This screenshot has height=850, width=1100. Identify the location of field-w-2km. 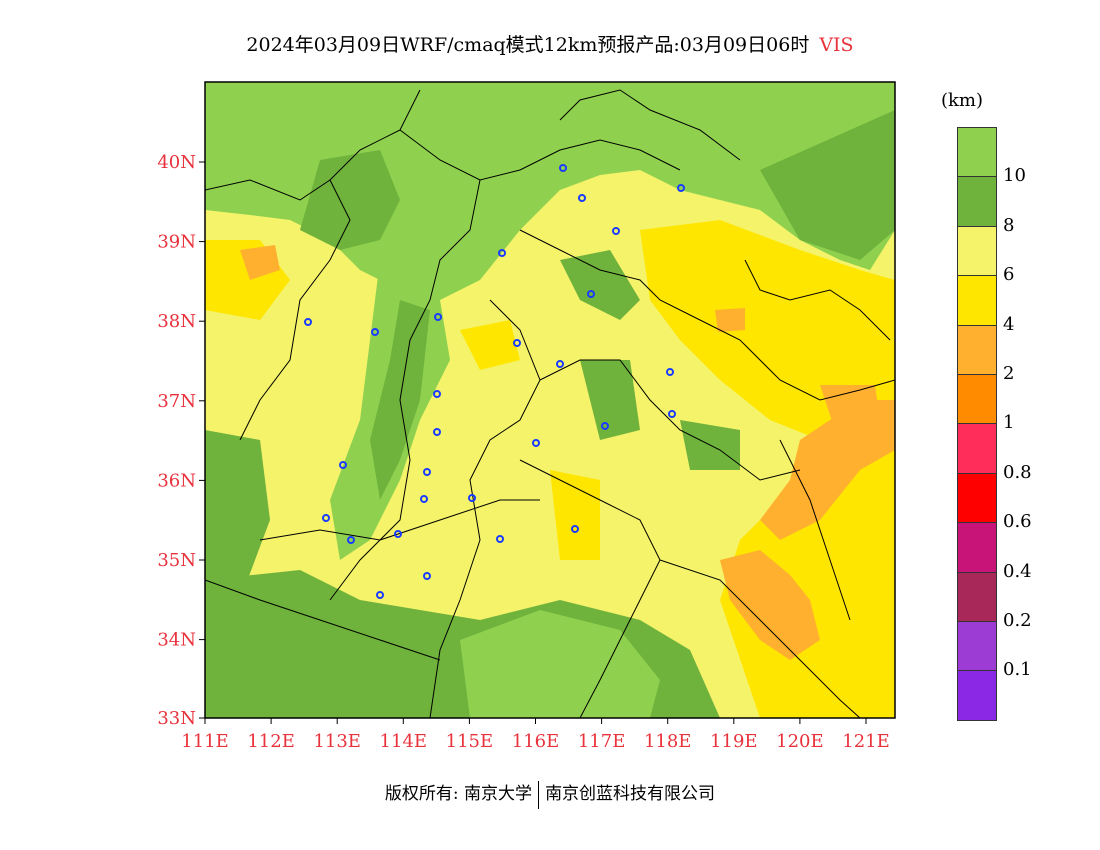
(260, 262).